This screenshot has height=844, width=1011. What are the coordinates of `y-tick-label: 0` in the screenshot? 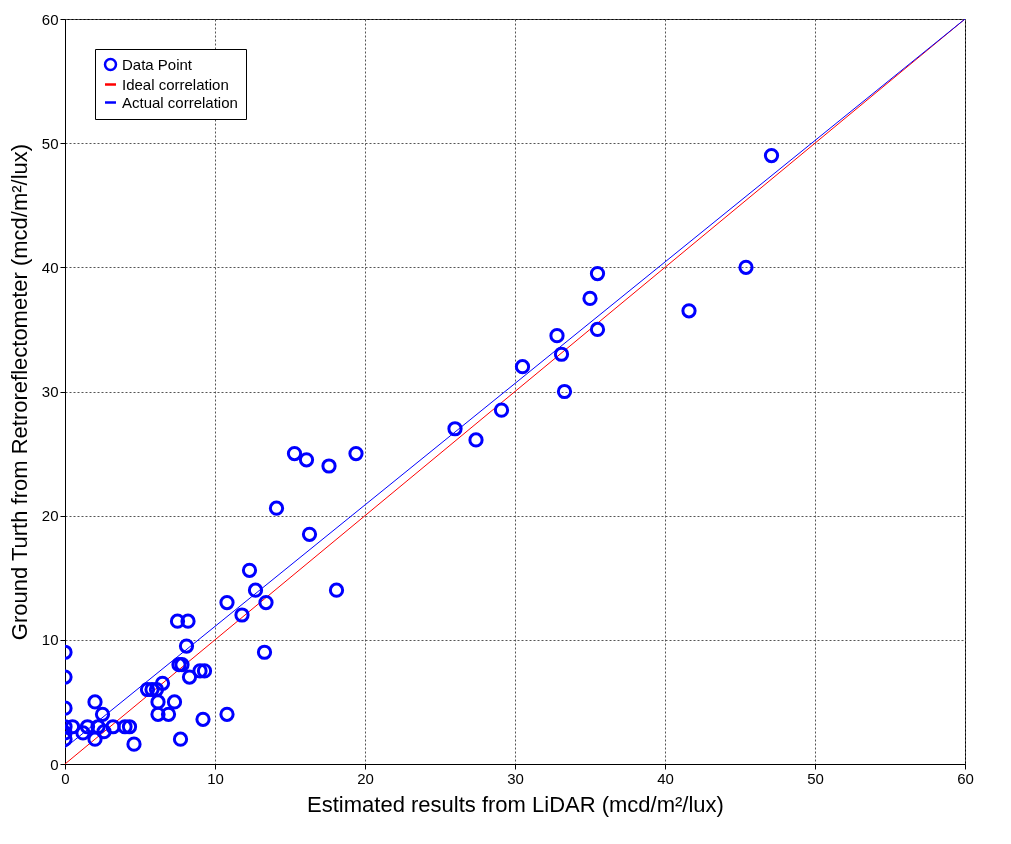 It's located at (54, 764).